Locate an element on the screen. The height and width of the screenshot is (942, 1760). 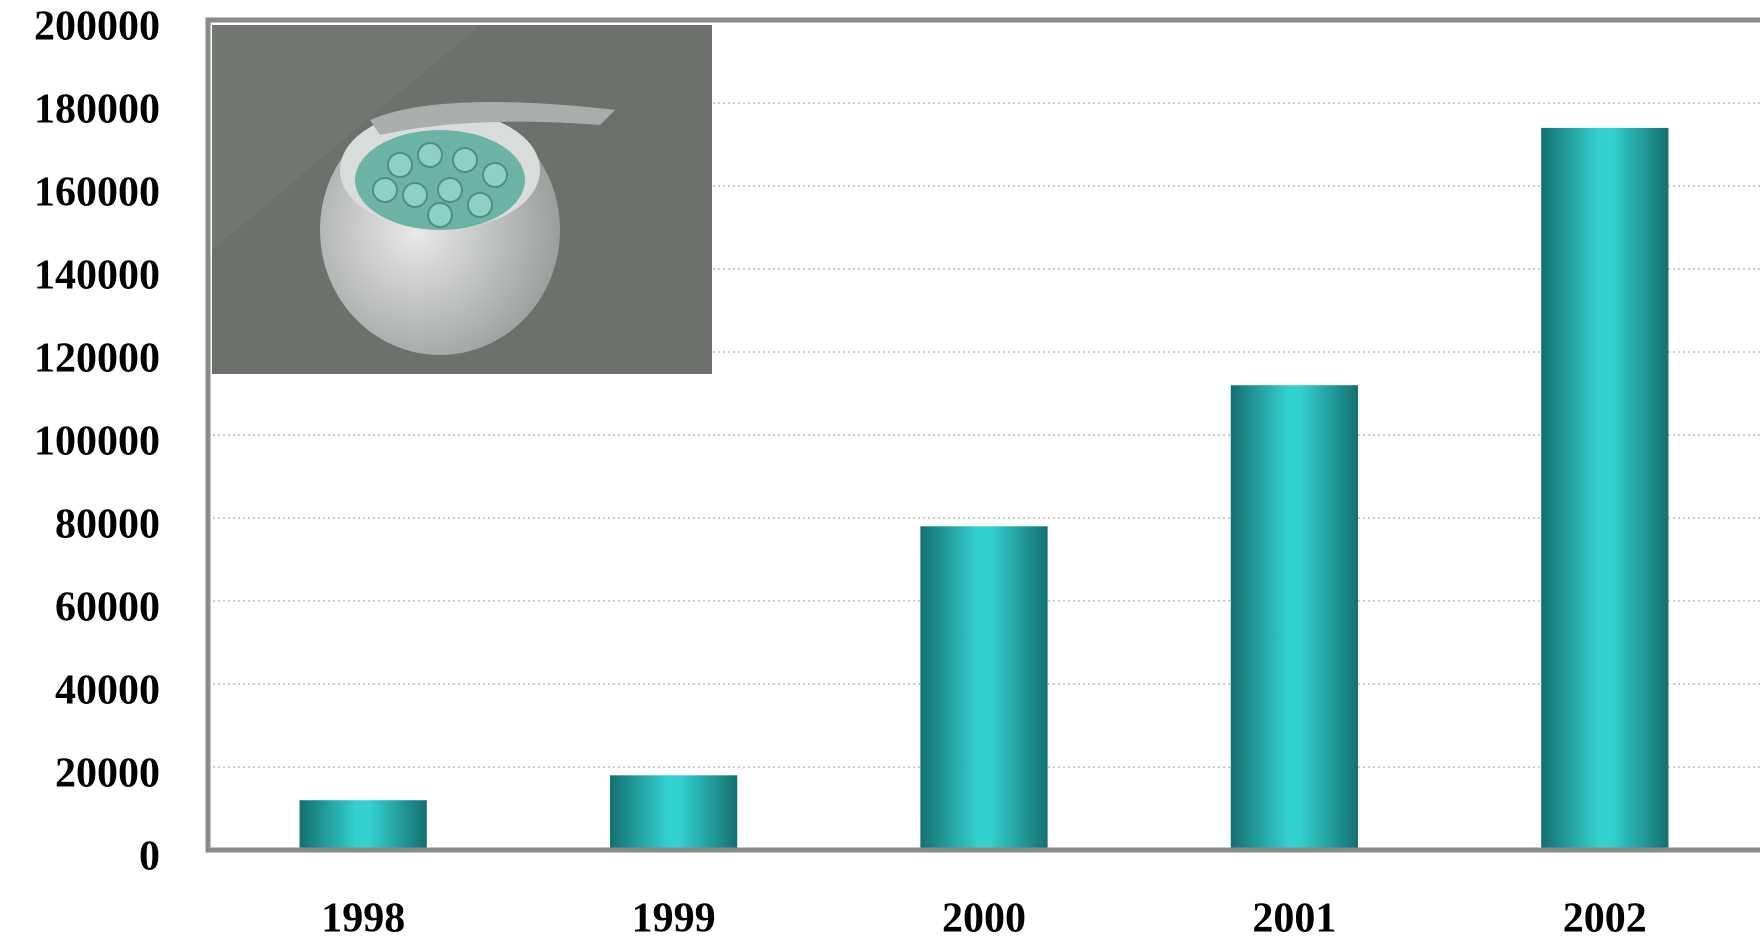
y-tick-label: 40000 is located at coordinates (107, 691).